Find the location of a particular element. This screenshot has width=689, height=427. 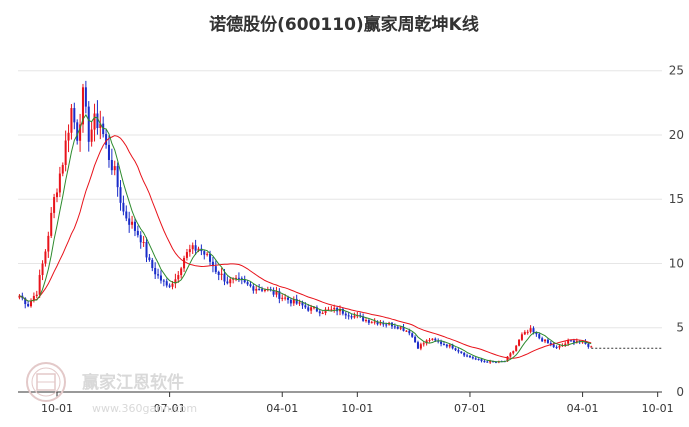

watermark-logo-icon is located at coordinates (46, 382).